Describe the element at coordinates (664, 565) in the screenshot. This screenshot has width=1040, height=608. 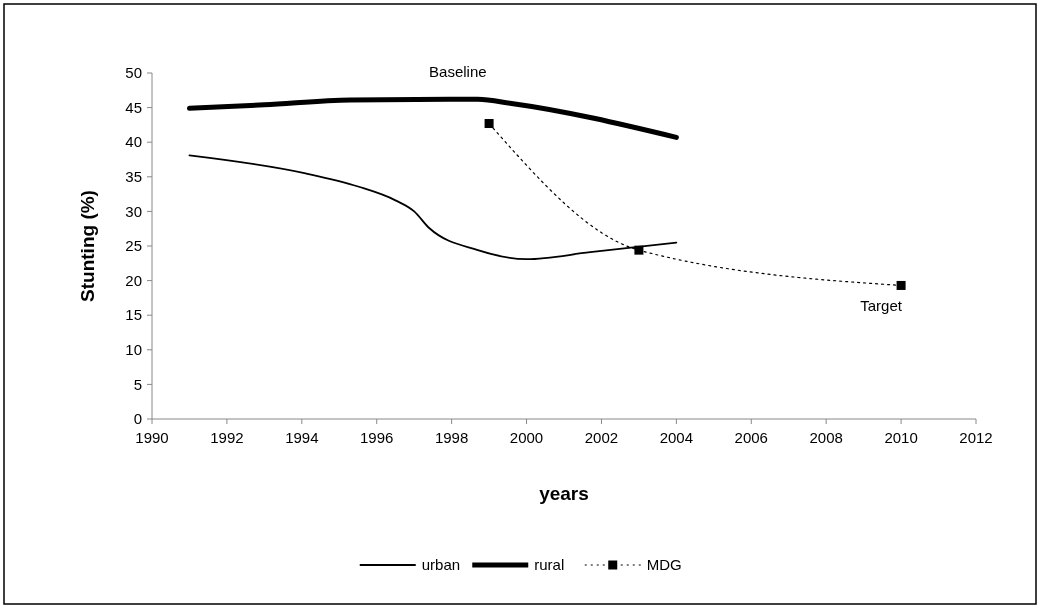
I see `legend-label: MDG` at that location.